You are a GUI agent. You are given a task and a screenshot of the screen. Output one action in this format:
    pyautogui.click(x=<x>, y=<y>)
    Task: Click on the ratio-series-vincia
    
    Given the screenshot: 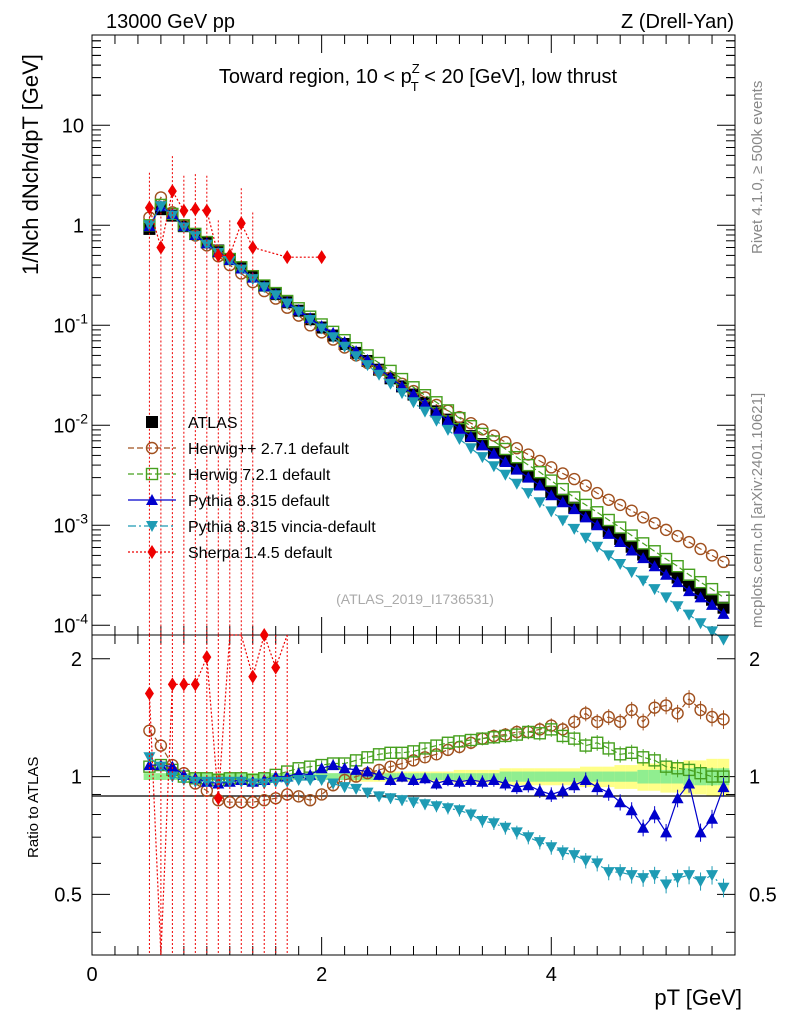 What is the action you would take?
    pyautogui.click(x=436, y=825)
    